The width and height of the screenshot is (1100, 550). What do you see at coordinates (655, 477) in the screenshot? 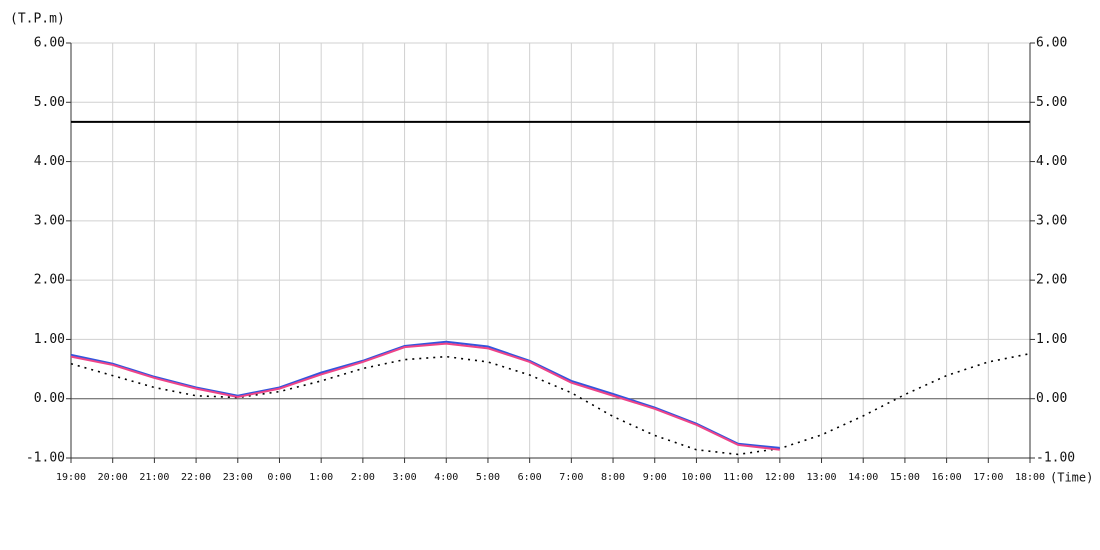
I see `x-tick-label: 9:00` at bounding box center [655, 477].